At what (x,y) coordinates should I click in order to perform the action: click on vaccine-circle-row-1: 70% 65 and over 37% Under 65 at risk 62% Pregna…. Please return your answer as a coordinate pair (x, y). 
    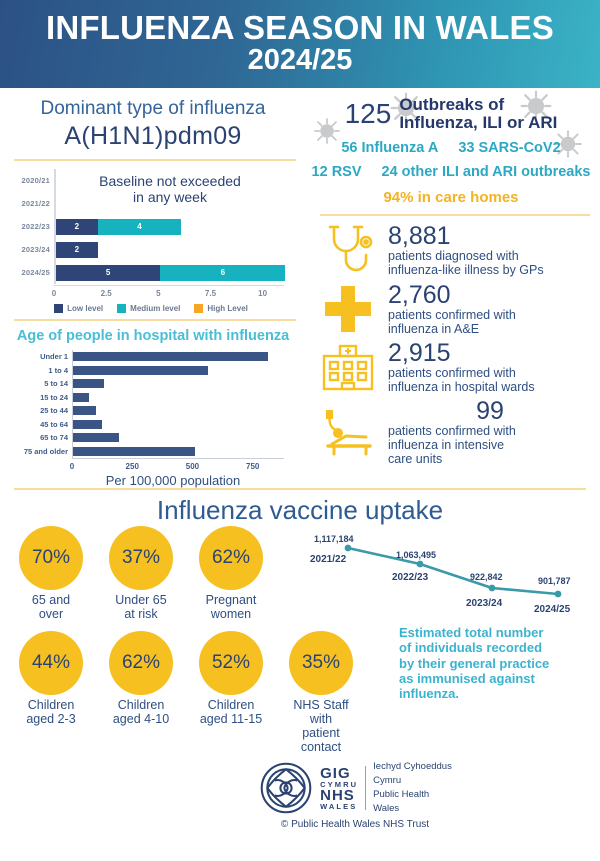
    Looking at the image, I should click on (195, 573).